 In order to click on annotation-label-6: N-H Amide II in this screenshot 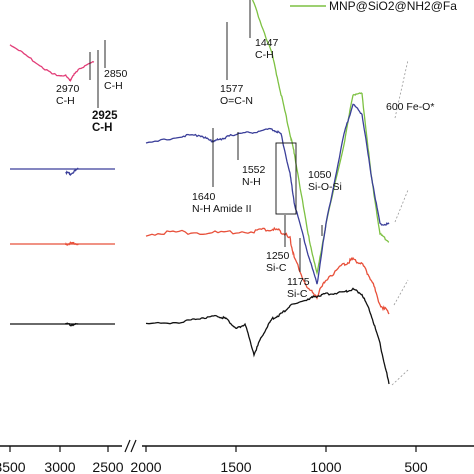, I will do `click(222, 209)`.